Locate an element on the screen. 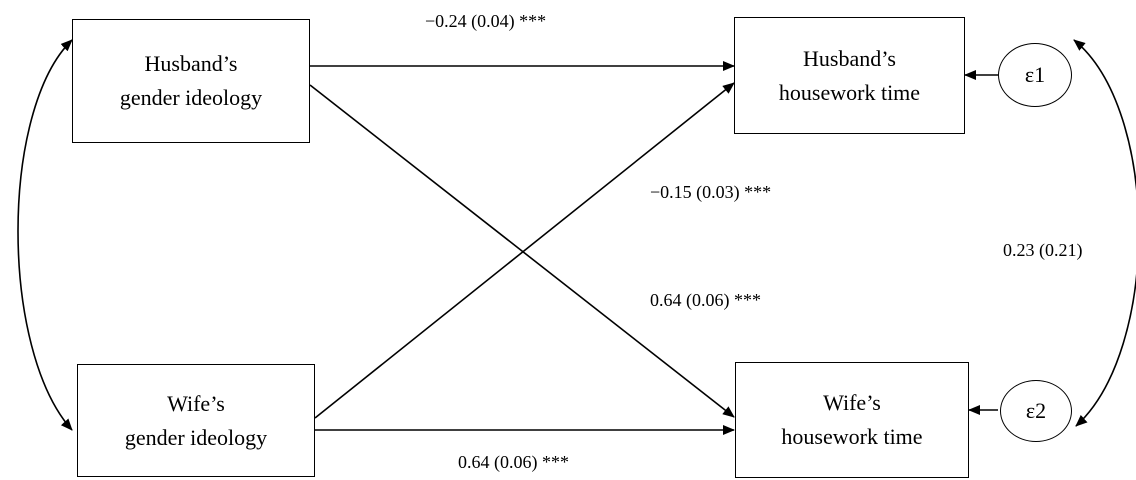 The image size is (1136, 480). error-term-1-label: ε1 is located at coordinates (1035, 74).